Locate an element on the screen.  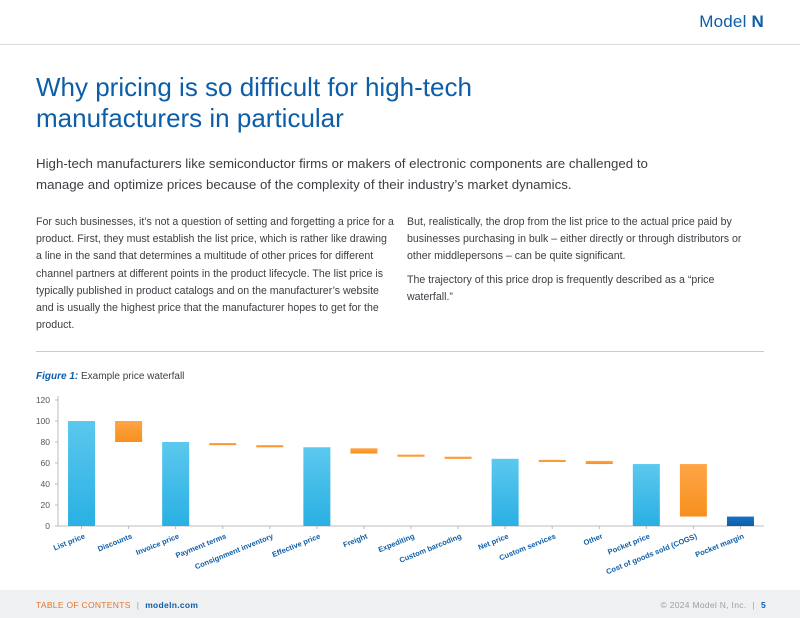
table-of-contents-link: TABLE OF CONTENTS is located at coordinates (83, 605).